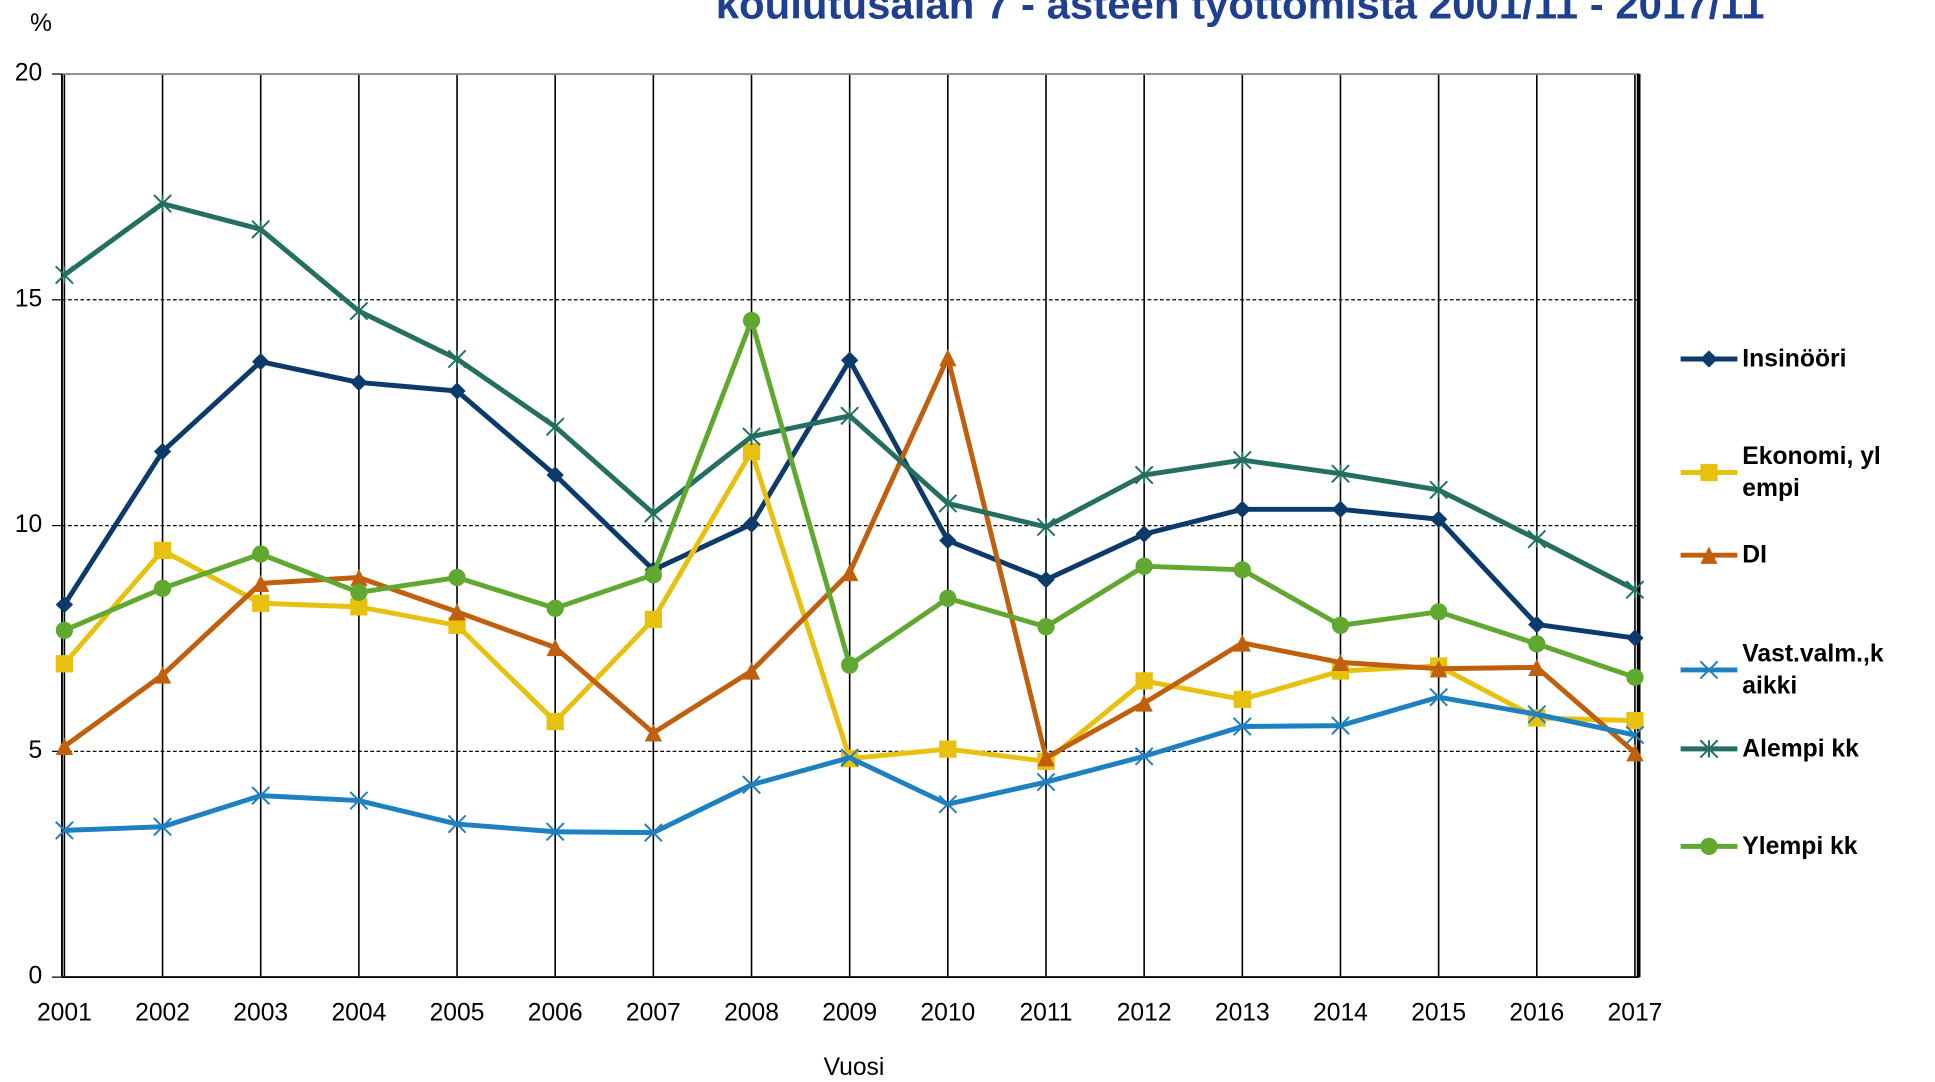  What do you see at coordinates (28, 298) in the screenshot?
I see `y-tick-label: 15` at bounding box center [28, 298].